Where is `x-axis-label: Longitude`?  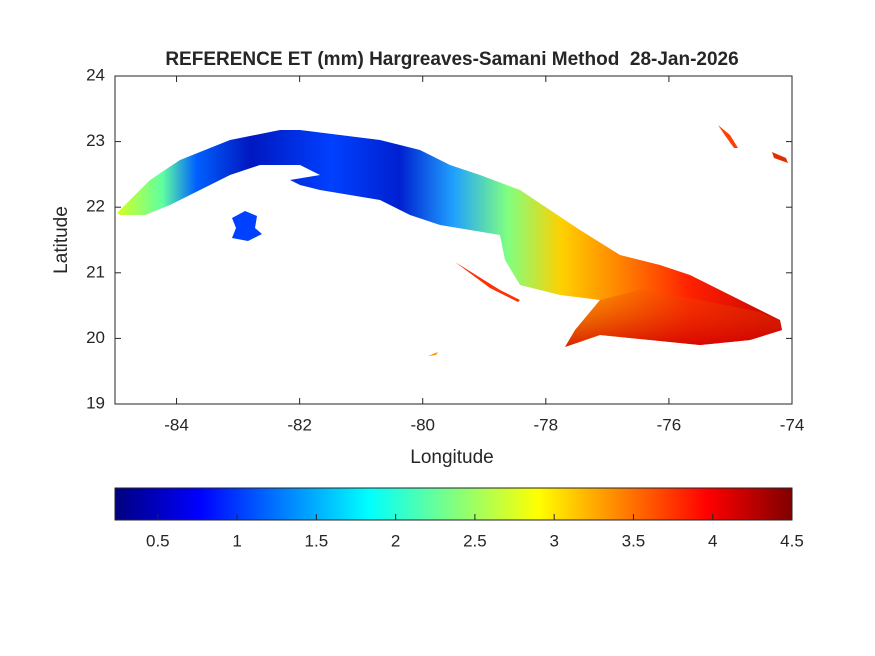
x-axis-label: Longitude is located at coordinates (451, 457).